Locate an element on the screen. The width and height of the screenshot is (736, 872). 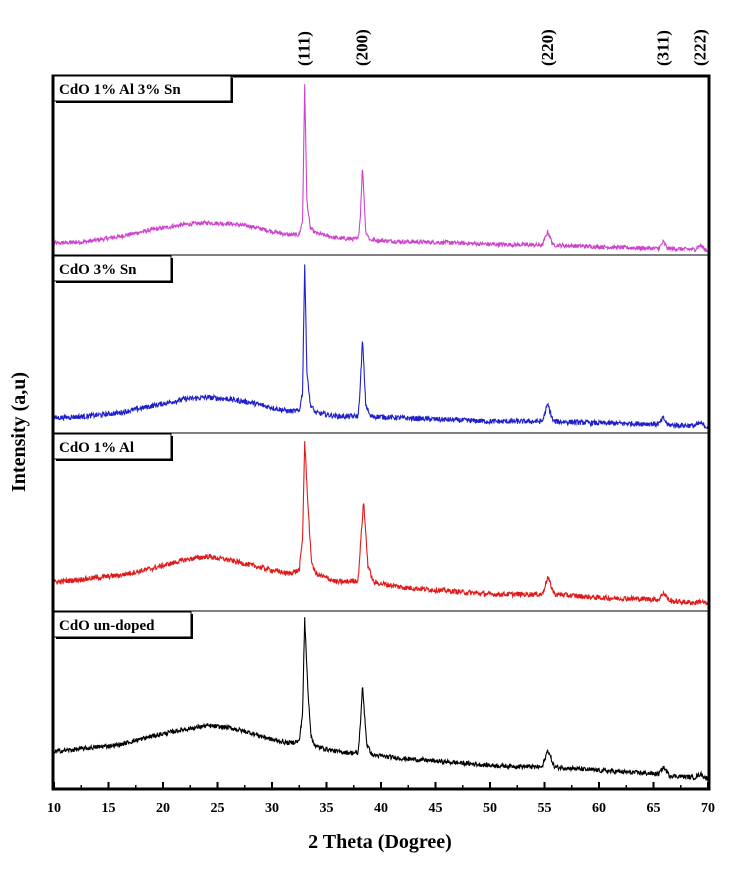
peak-label: (200) is located at coordinates (361, 47).